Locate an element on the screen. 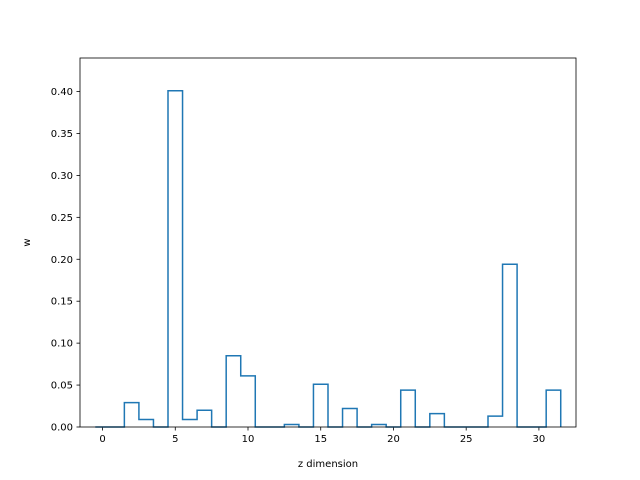  x-tick-label: 0 is located at coordinates (102, 439).